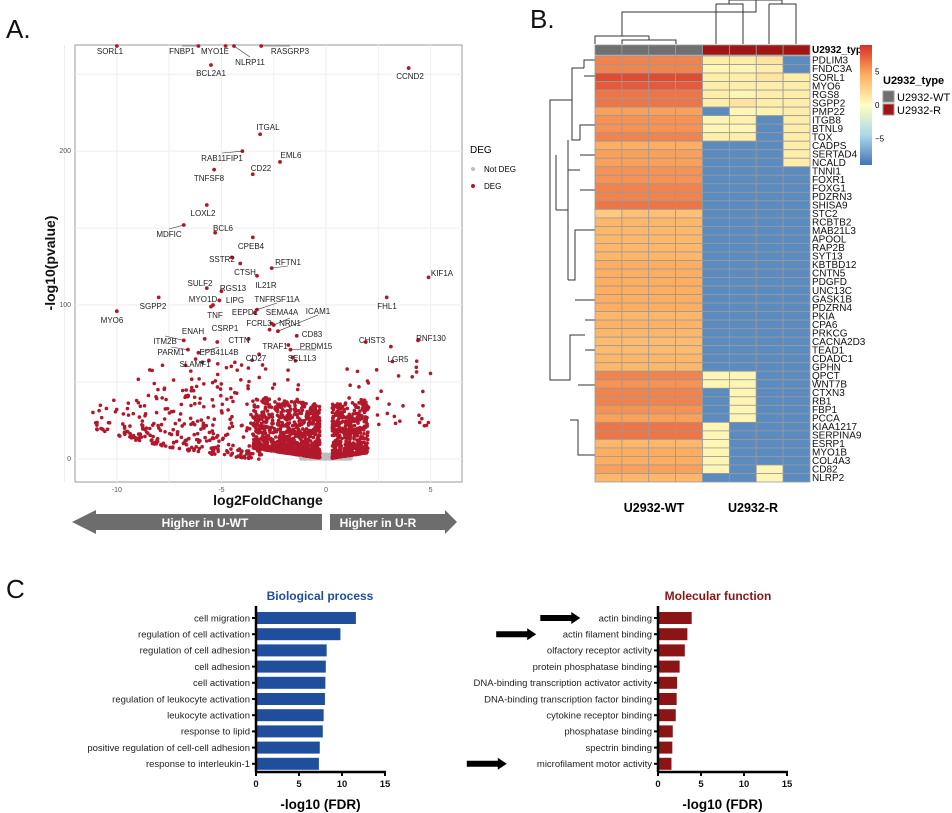  I want to click on gene-row-label: PDLIM3, so click(830, 61).